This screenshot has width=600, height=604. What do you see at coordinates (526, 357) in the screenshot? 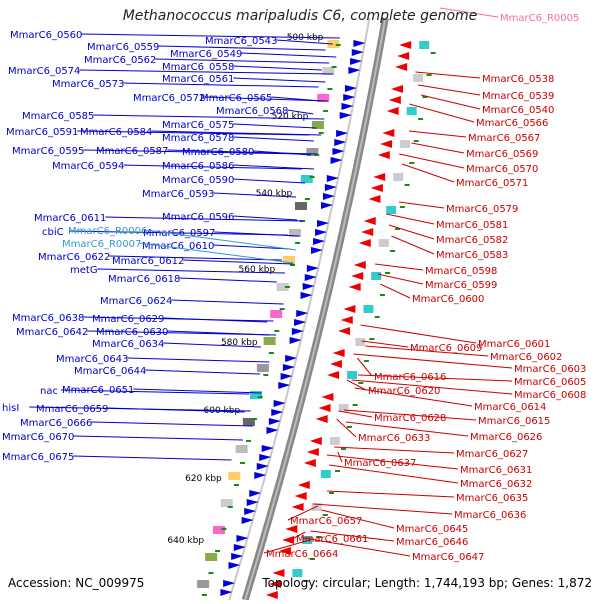
I see `gene-label-right: MmarC6_0602` at bounding box center [526, 357].